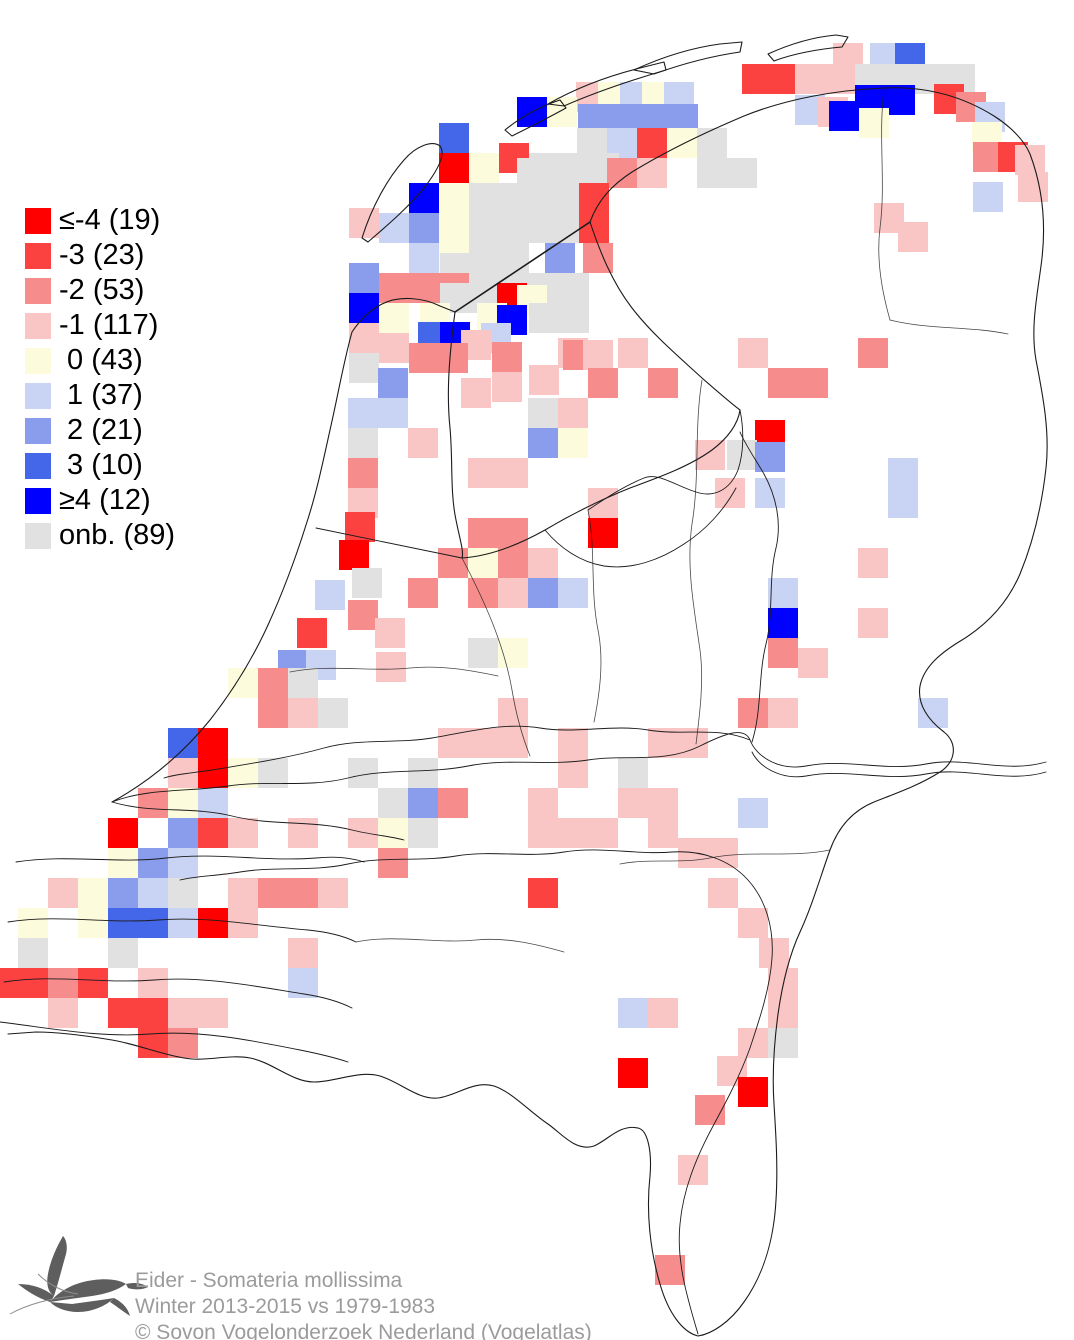 Image resolution: width=1074 pixels, height=1340 pixels. Describe the element at coordinates (105, 500) in the screenshot. I see `legend-label-p4: ≥4 (12)` at that location.